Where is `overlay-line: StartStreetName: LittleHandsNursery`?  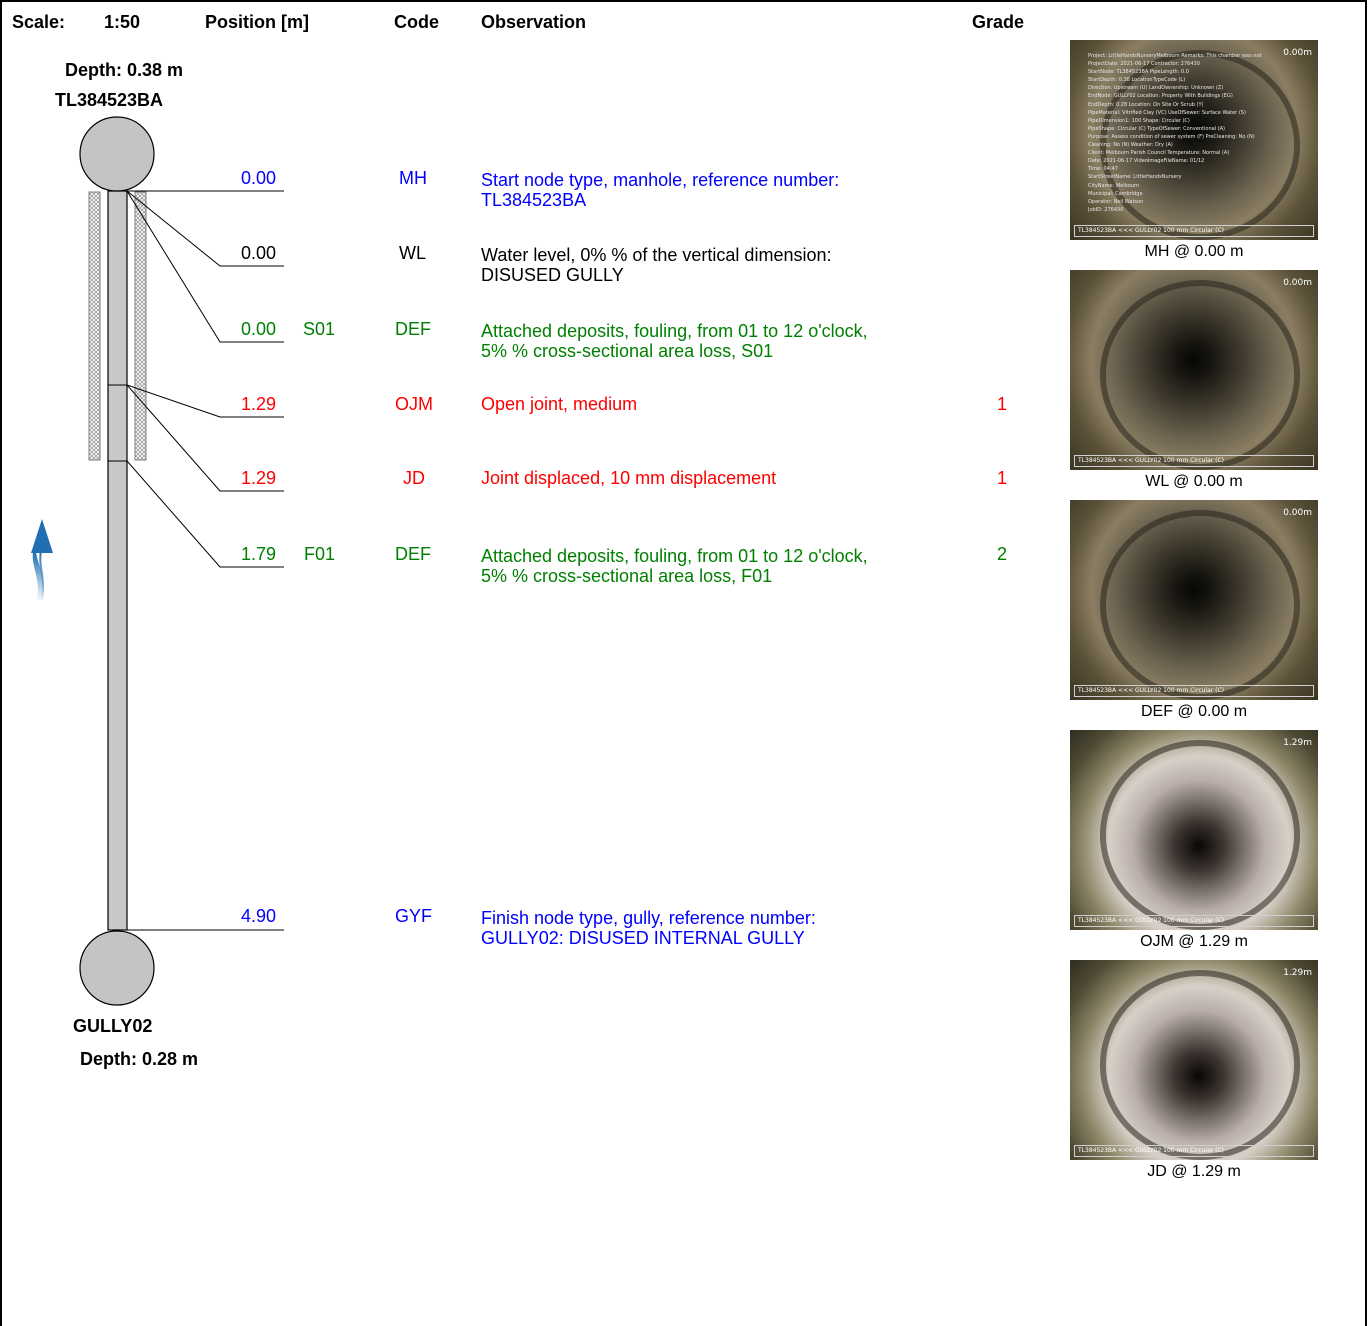
overlay-line: StartStreetName: LittleHandsNursery is located at coordinates (1135, 177).